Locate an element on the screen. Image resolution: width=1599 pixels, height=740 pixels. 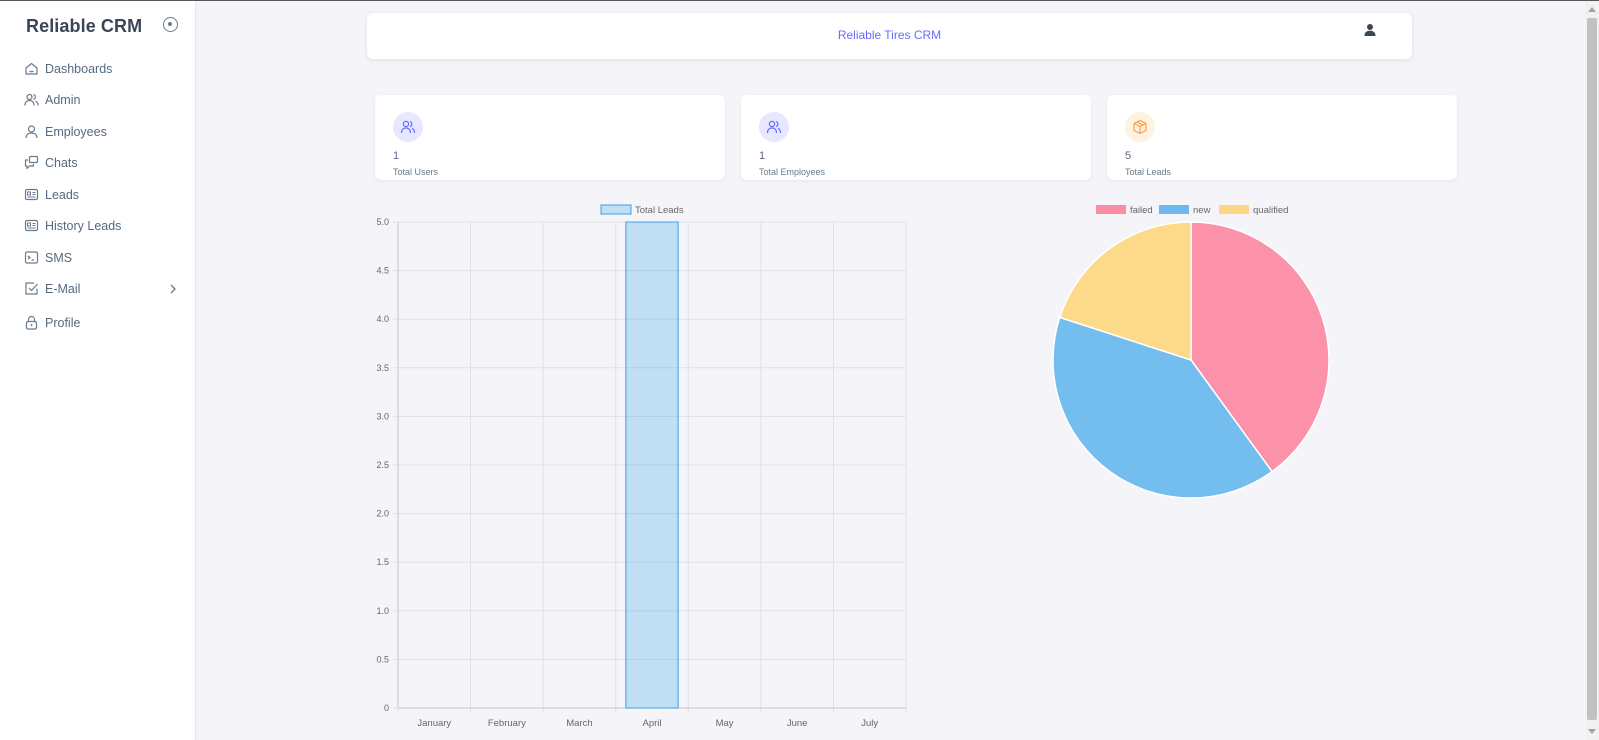
home-icon is located at coordinates (31, 68).